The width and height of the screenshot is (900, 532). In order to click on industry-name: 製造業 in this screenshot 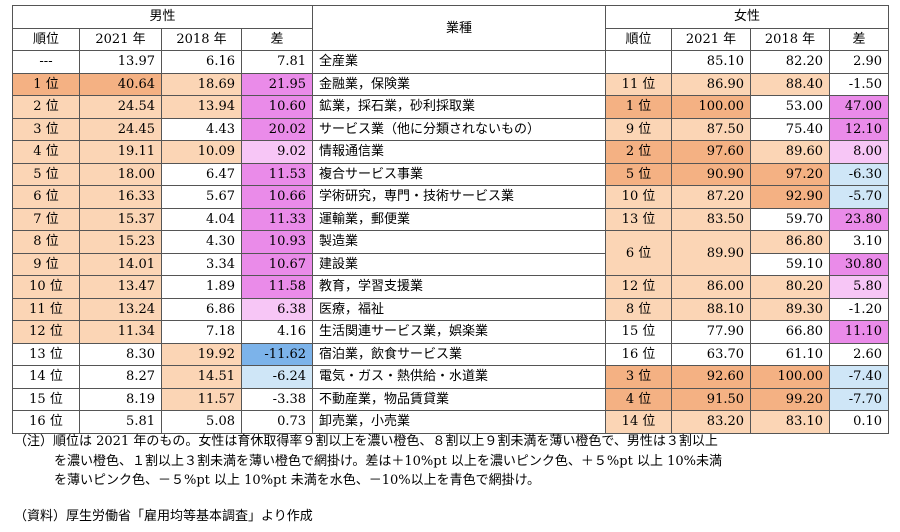, I will do `click(459, 242)`.